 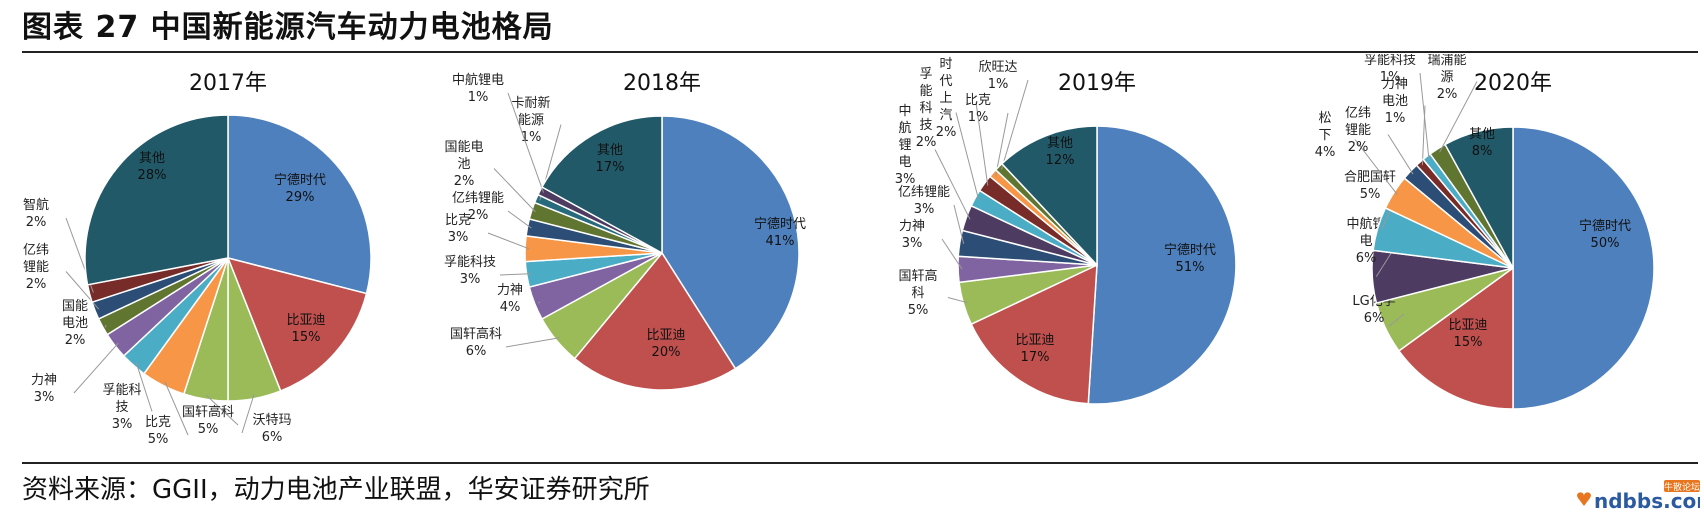 I want to click on slice-label: 宁德时代 29%, so click(x=300, y=188).